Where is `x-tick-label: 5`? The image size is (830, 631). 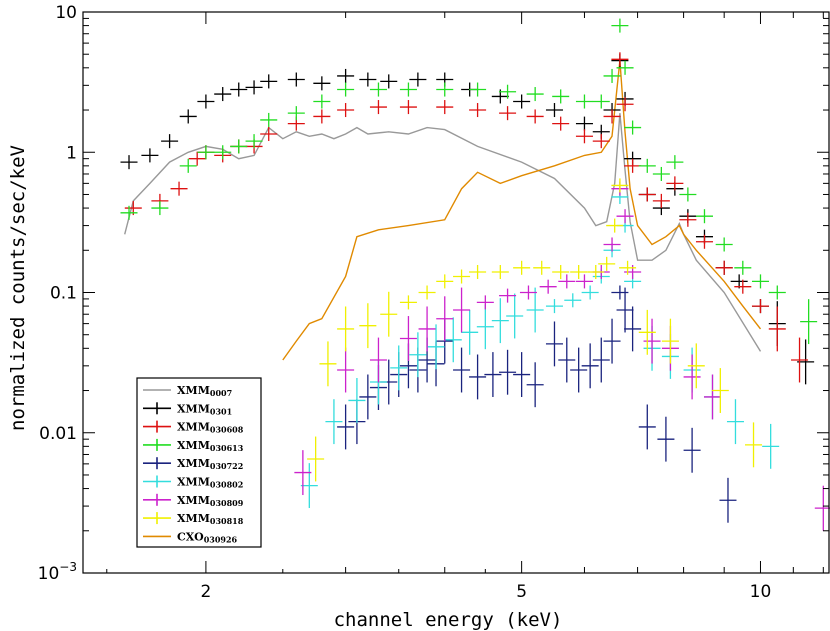 x-tick-label: 5 is located at coordinates (521, 592).